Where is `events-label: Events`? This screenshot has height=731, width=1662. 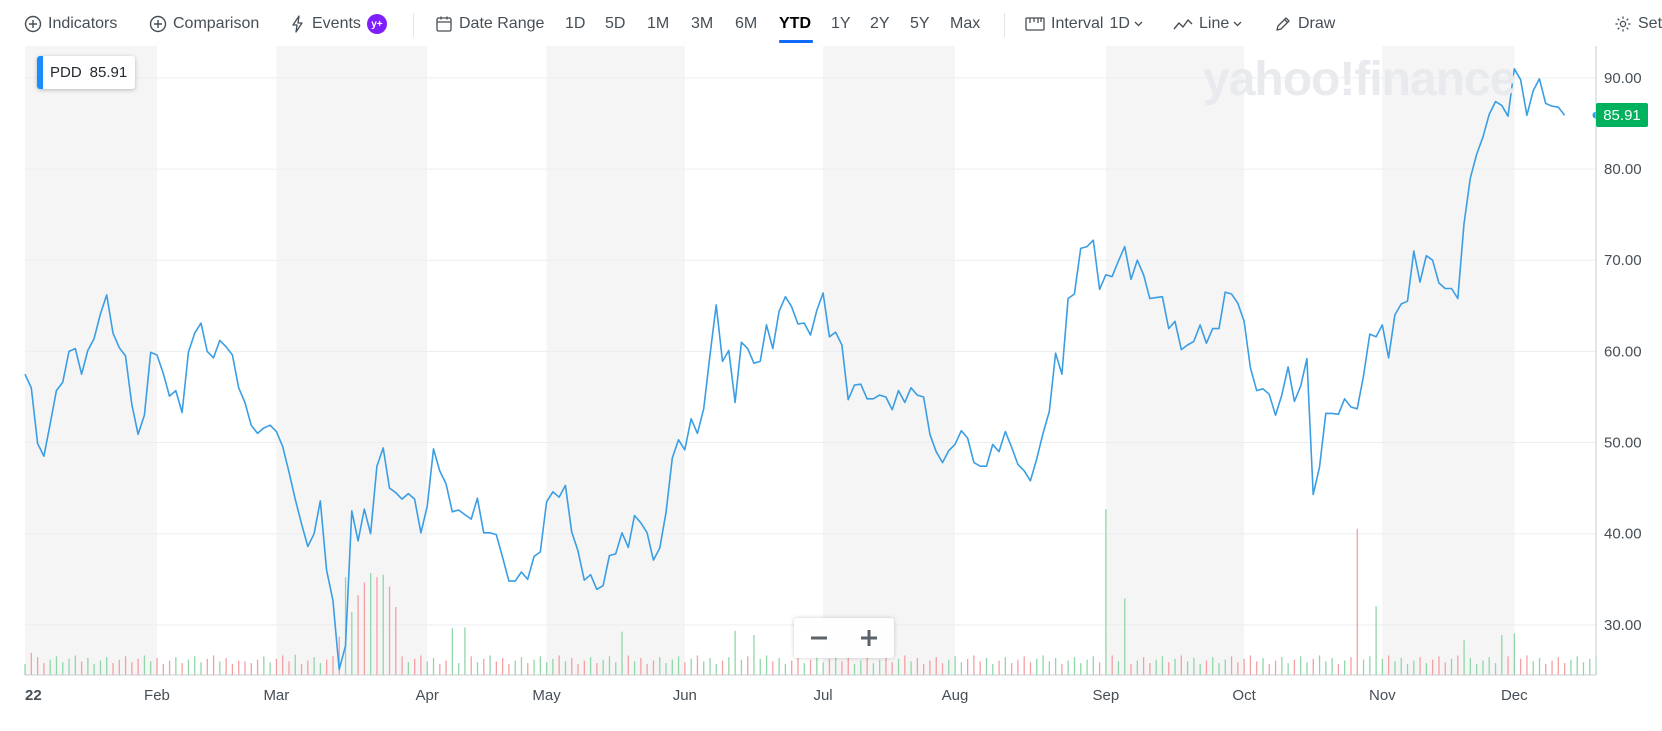
events-label: Events is located at coordinates (336, 23).